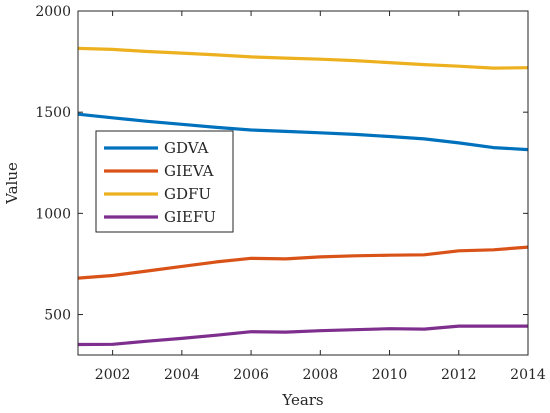 The image size is (550, 413). I want to click on legend: GDVA GIEVA GDFU GIEFU, so click(164, 181).